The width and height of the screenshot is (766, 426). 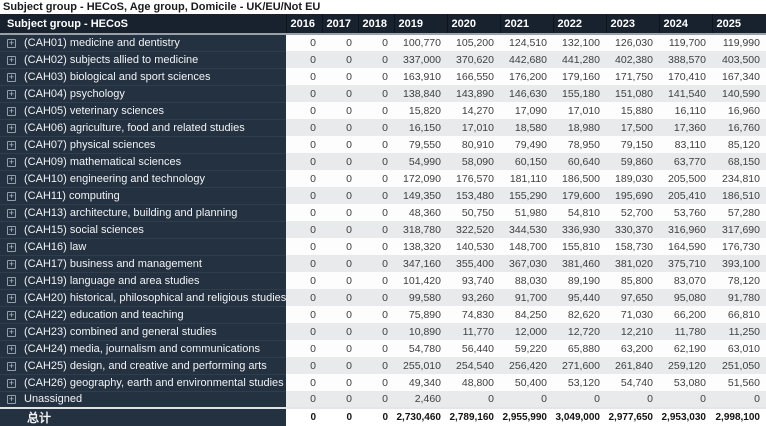 What do you see at coordinates (143, 145) in the screenshot?
I see `row-label-cell: + (CAH07) physical sciences` at bounding box center [143, 145].